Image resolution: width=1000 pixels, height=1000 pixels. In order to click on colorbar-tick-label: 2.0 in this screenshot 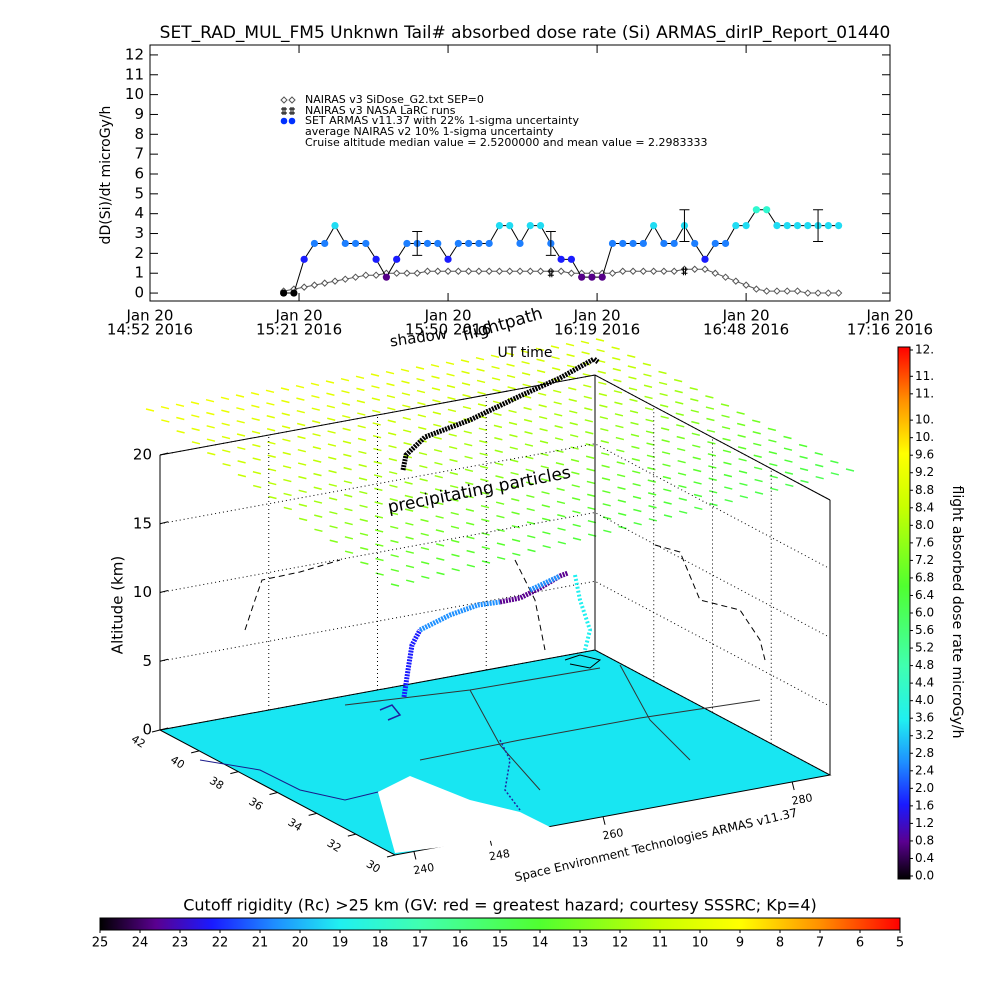, I will do `click(924, 788)`.